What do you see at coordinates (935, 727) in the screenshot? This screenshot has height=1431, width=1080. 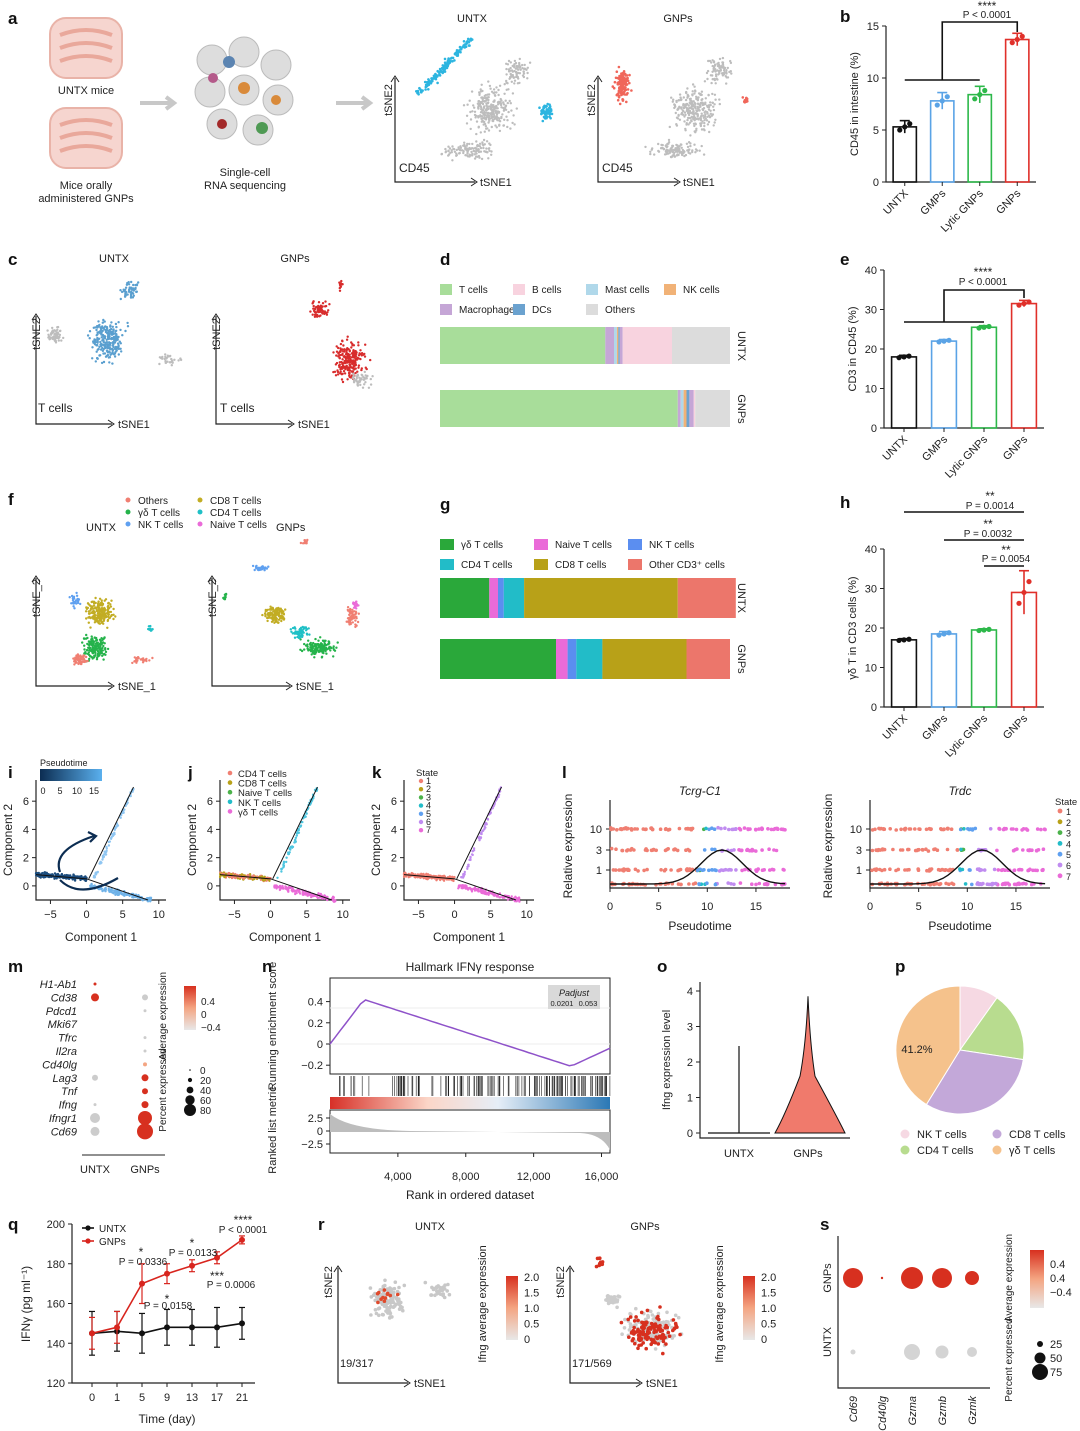 I see `x-tick-label: GMPs` at bounding box center [935, 727].